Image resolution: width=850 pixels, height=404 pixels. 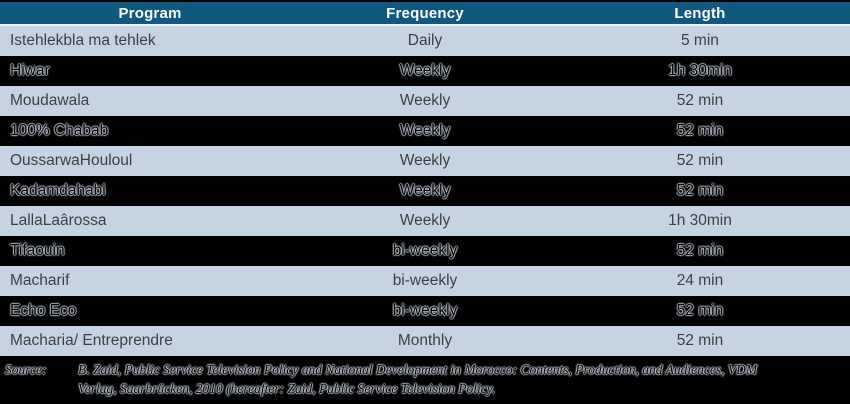 I want to click on table-row: OussarwaHouloul Weekly 52 min, so click(x=425, y=161).